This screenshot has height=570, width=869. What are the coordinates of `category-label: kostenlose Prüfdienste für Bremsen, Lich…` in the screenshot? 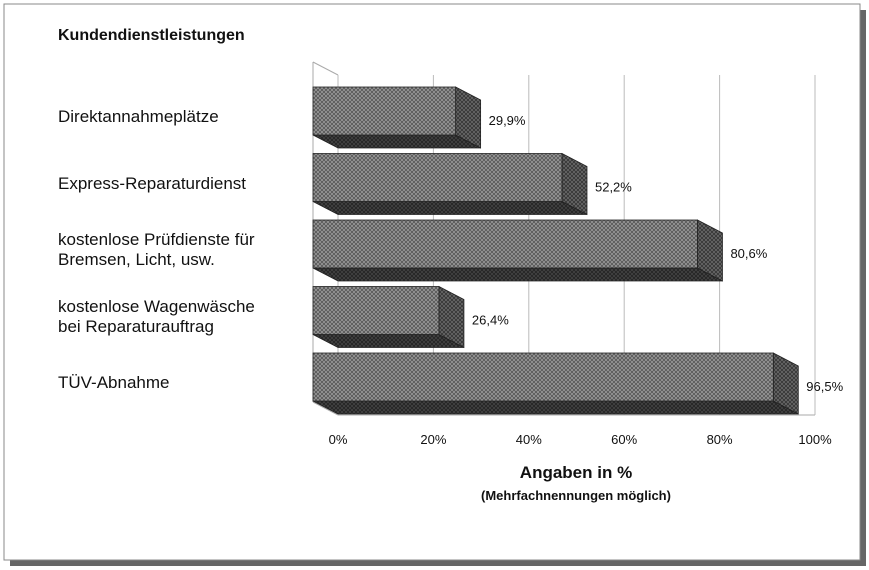 It's located at (156, 249).